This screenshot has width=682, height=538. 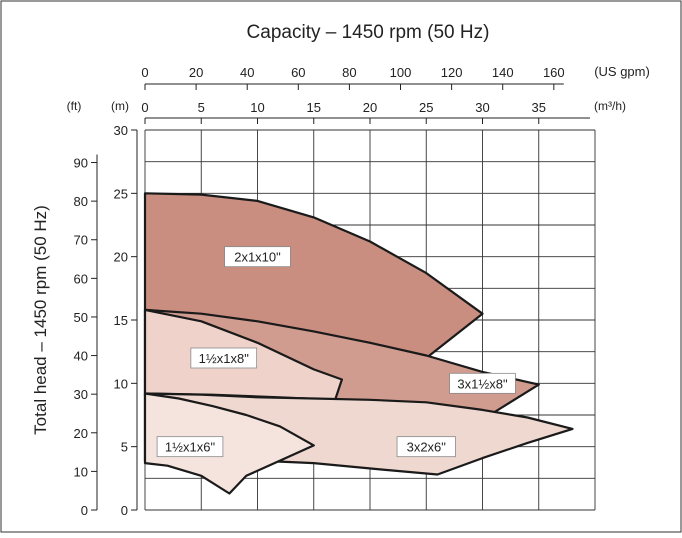 What do you see at coordinates (503, 72) in the screenshot?
I see `x-secondary-tick-label: 140` at bounding box center [503, 72].